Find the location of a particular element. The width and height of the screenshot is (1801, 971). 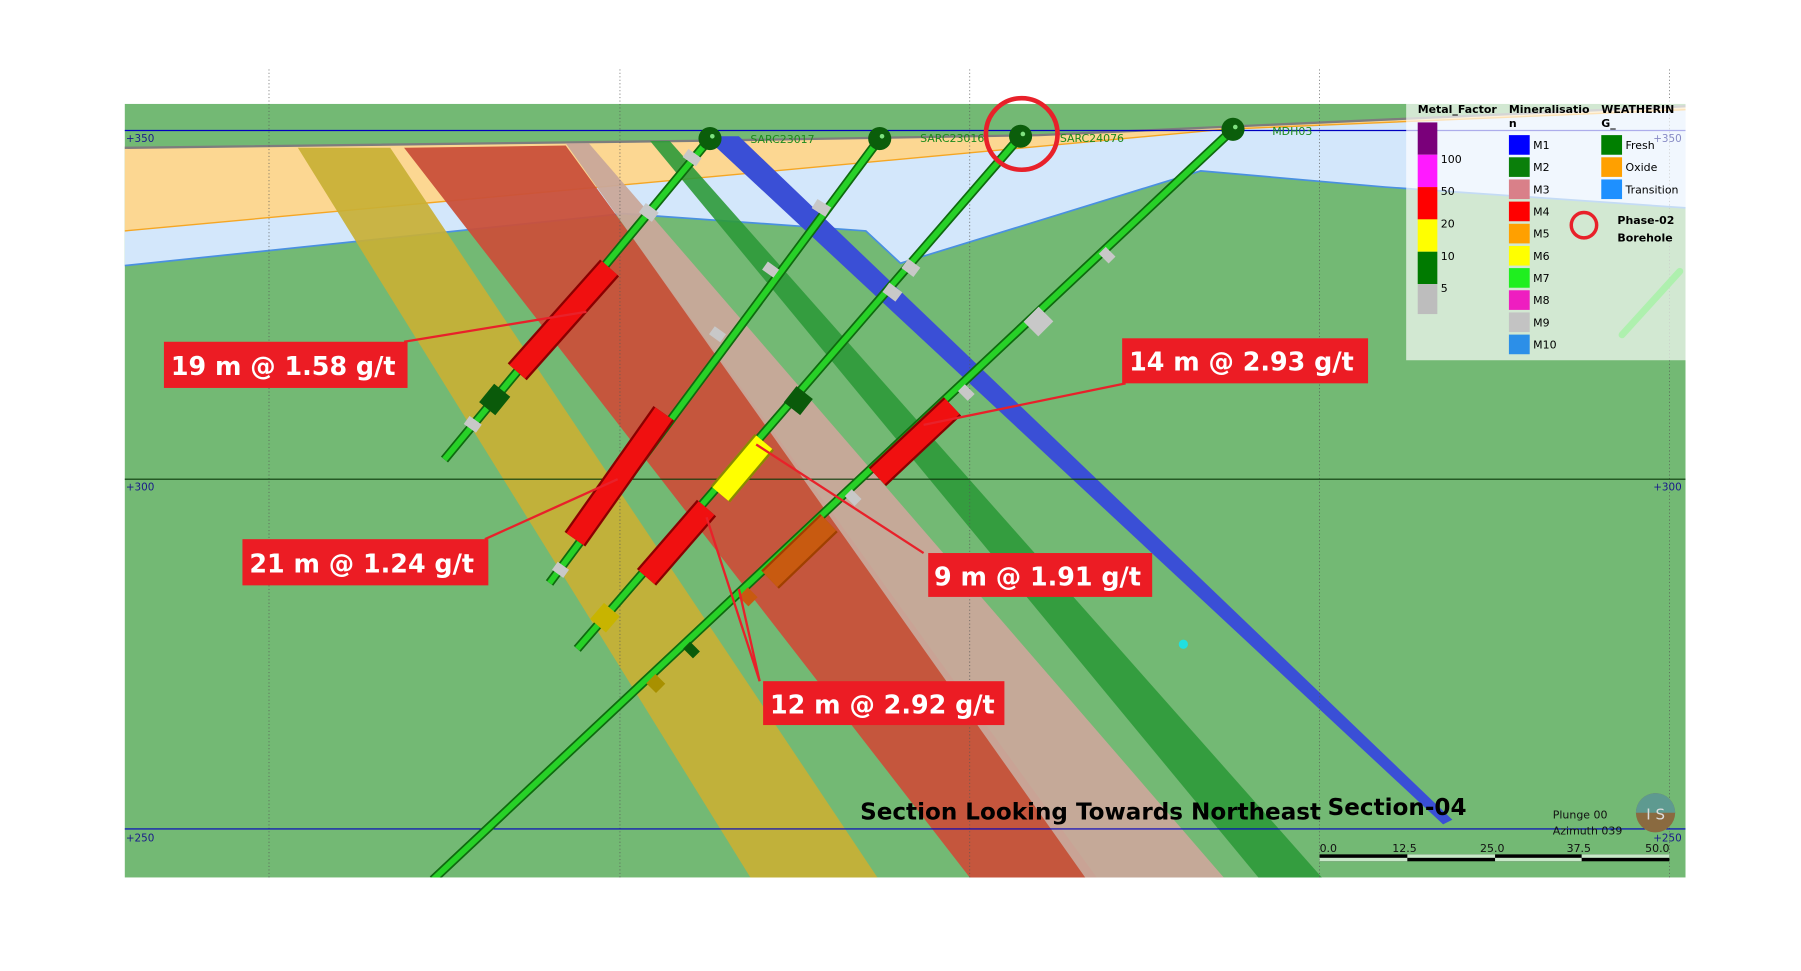

collar-icons is located at coordinates (971, 134).